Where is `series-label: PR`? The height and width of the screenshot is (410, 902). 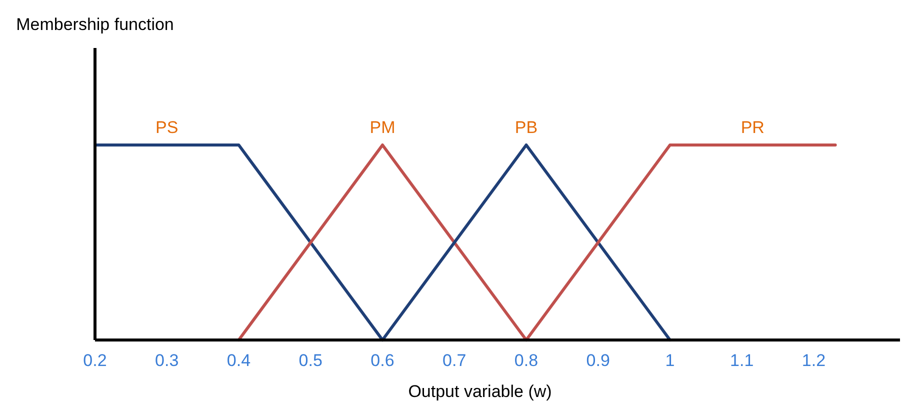
series-label: PR is located at coordinates (752, 127).